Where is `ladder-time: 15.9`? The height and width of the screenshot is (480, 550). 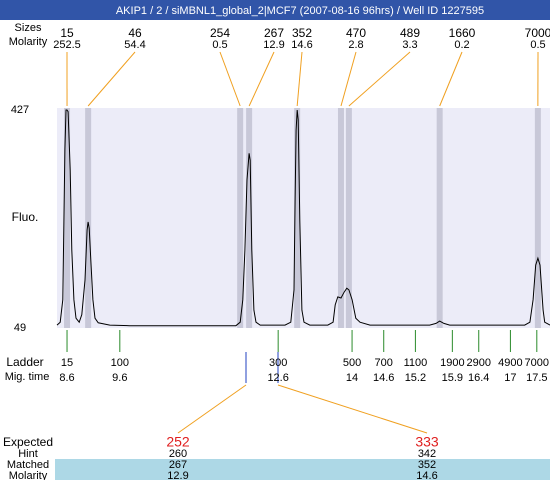 ladder-time: 15.9 is located at coordinates (452, 378).